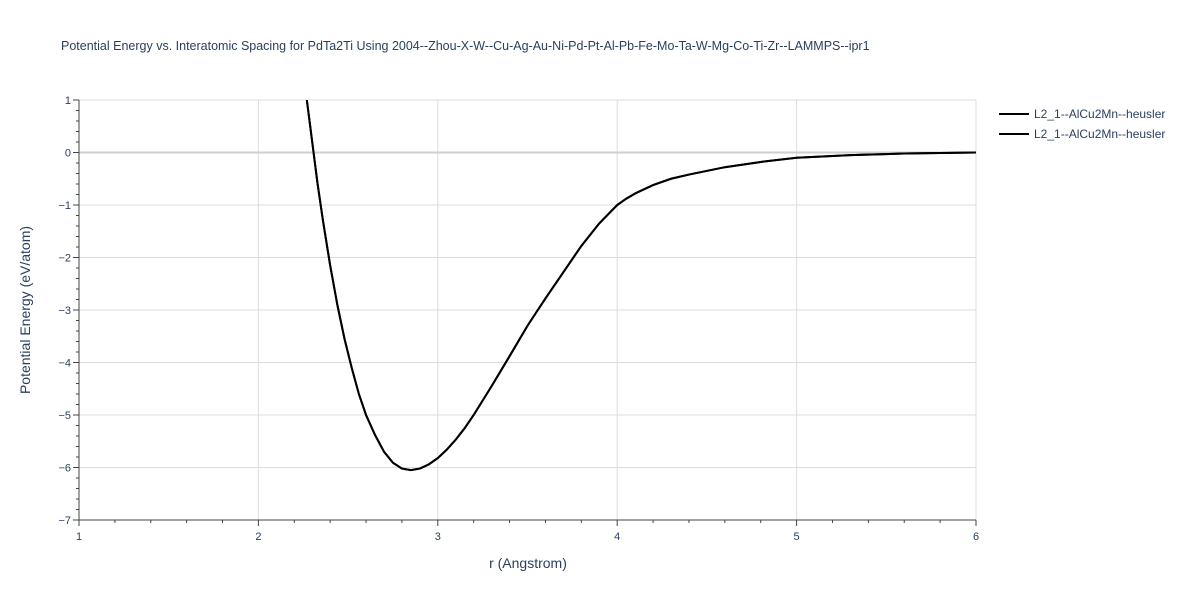 This screenshot has height=600, width=1200. I want to click on x-tick-label: 4, so click(617, 537).